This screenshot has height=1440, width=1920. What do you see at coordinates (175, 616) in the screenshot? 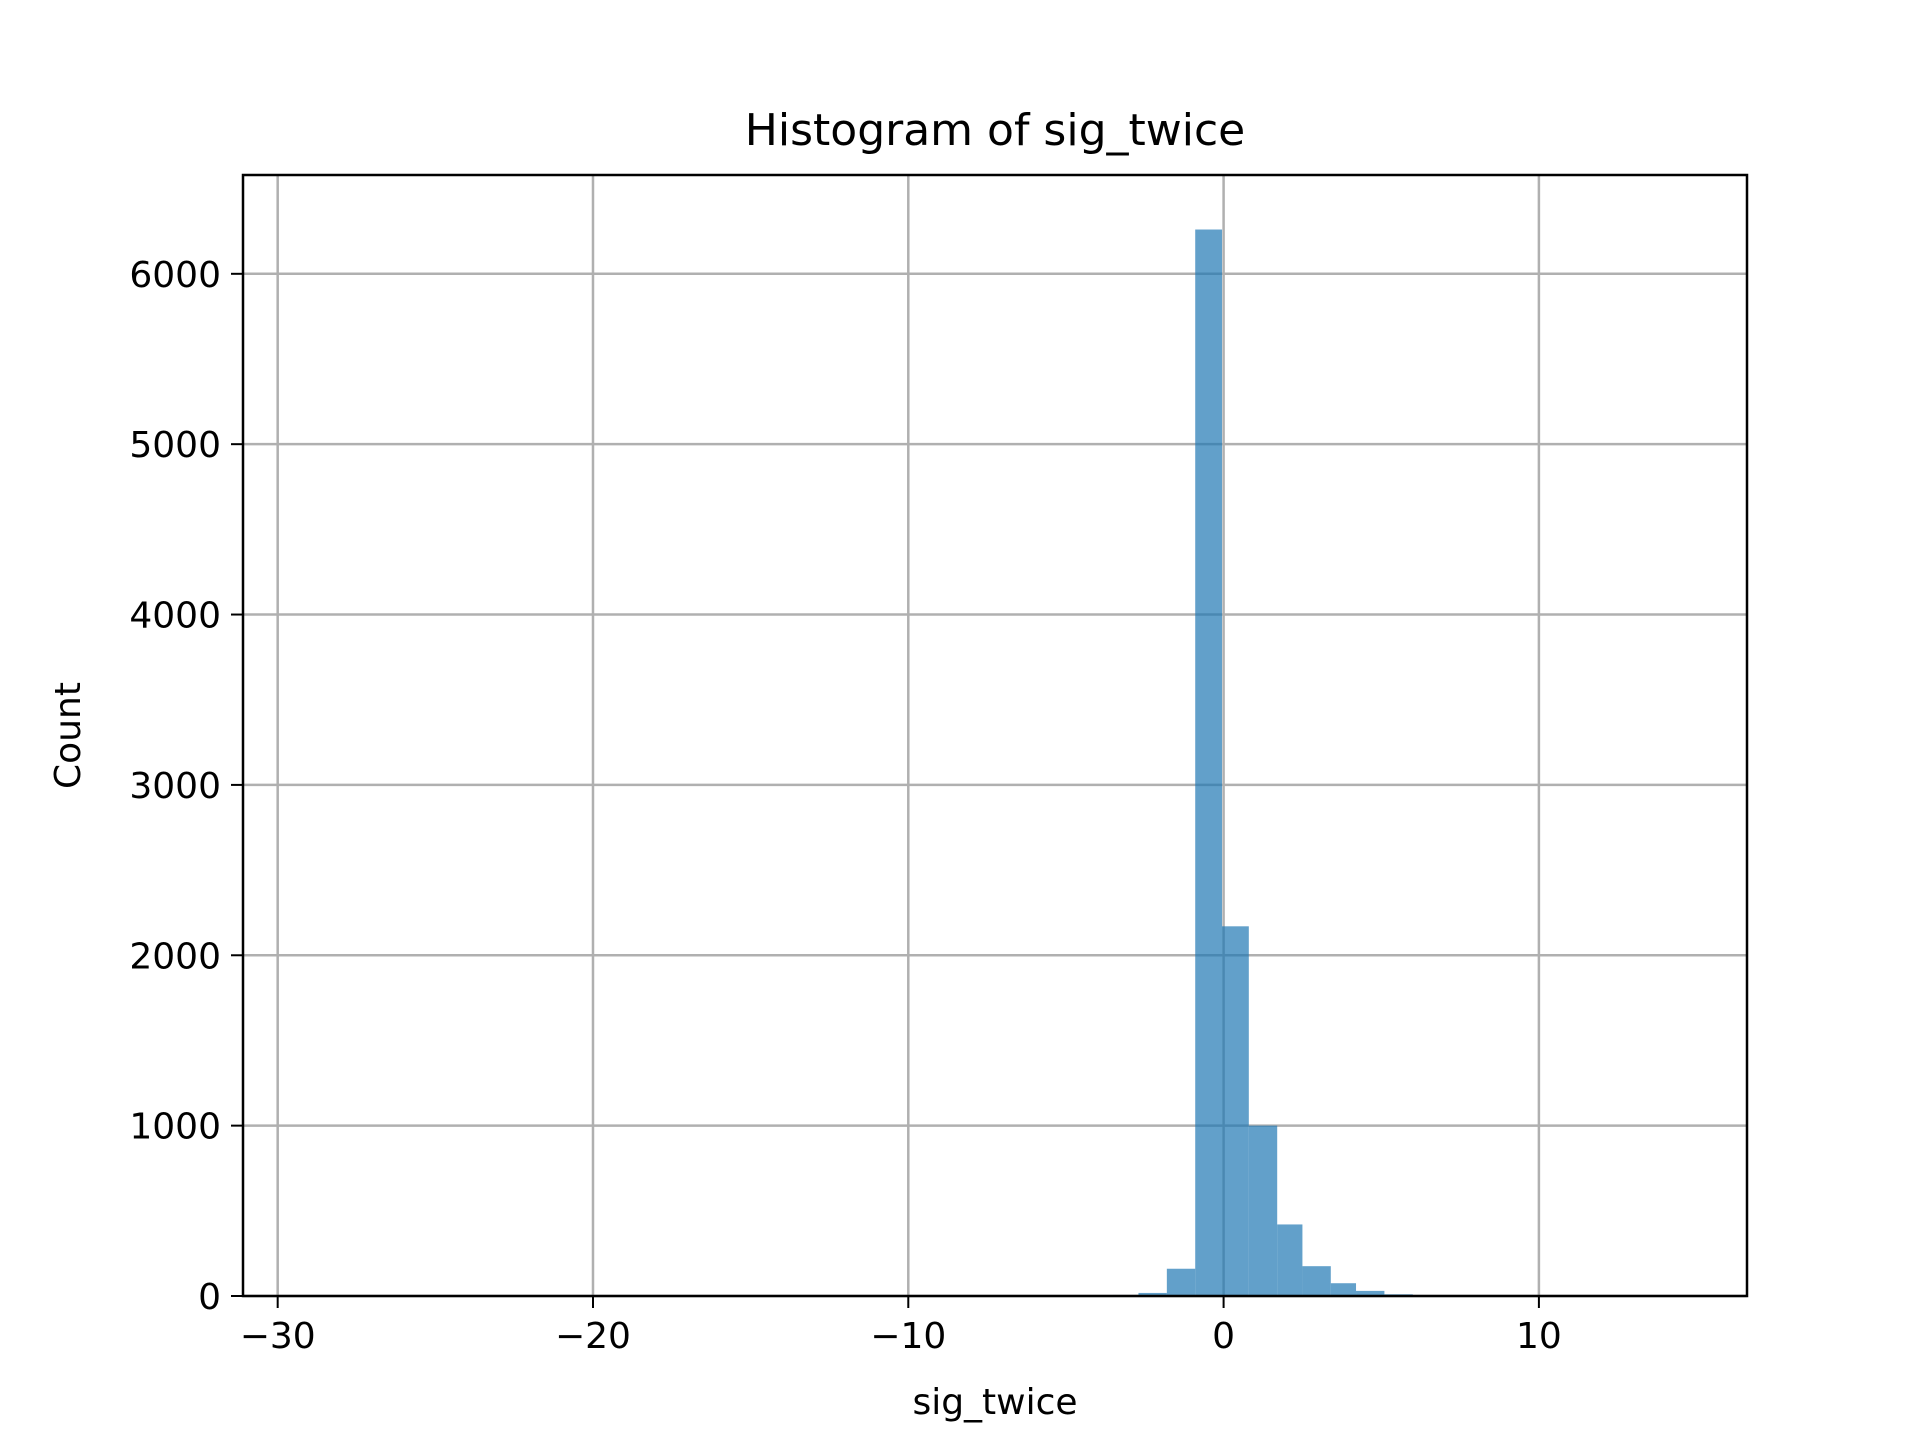
I see `y-tick-label: 4000` at bounding box center [175, 616].